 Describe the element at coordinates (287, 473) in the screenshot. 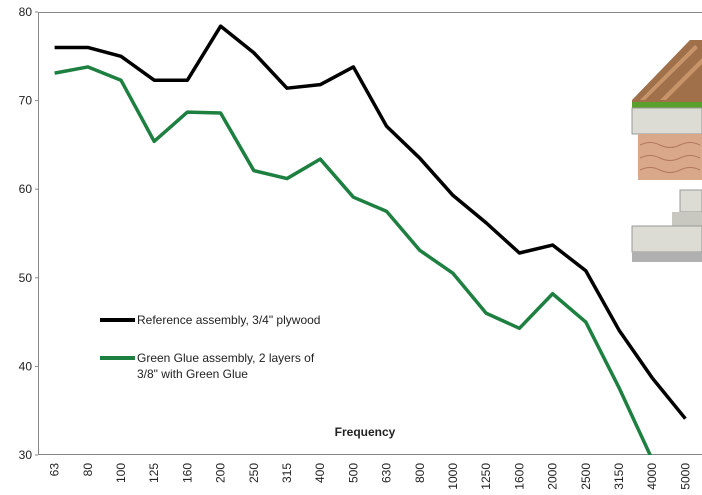

I see `x-tick-label: 315` at that location.